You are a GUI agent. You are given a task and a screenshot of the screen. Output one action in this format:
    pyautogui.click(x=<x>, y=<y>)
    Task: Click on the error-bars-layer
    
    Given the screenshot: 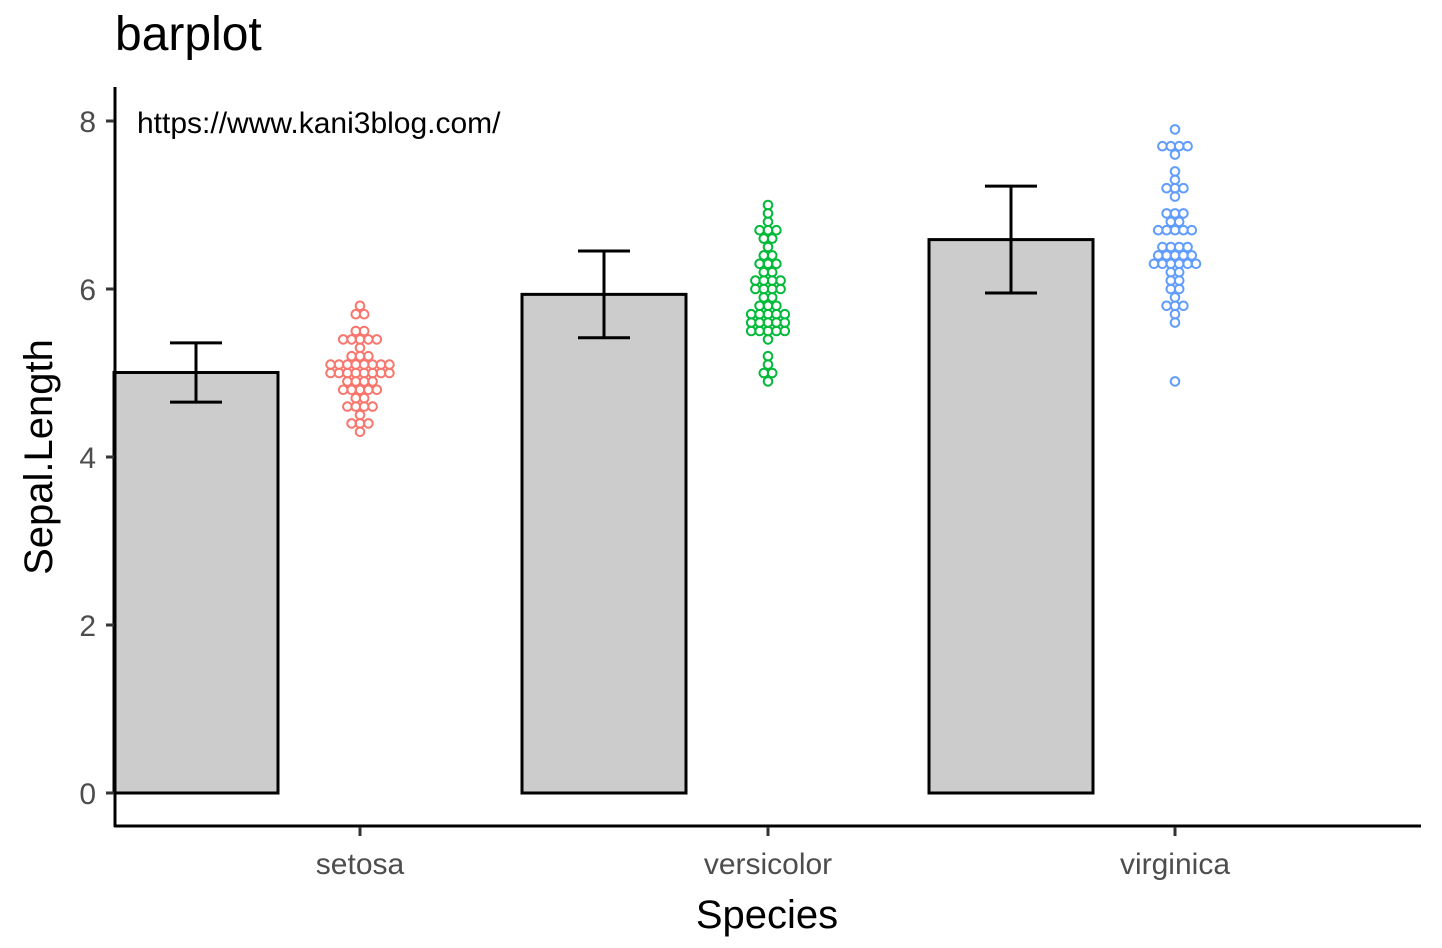 What is the action you would take?
    pyautogui.click(x=603, y=294)
    